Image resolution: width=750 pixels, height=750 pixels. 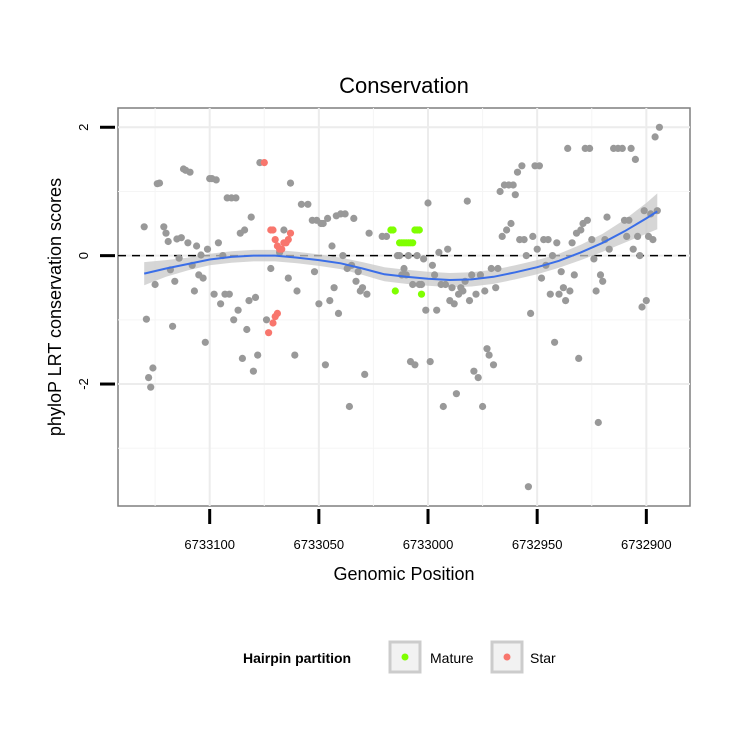 I want to click on x-axis-title: Genomic Position, so click(x=403, y=574).